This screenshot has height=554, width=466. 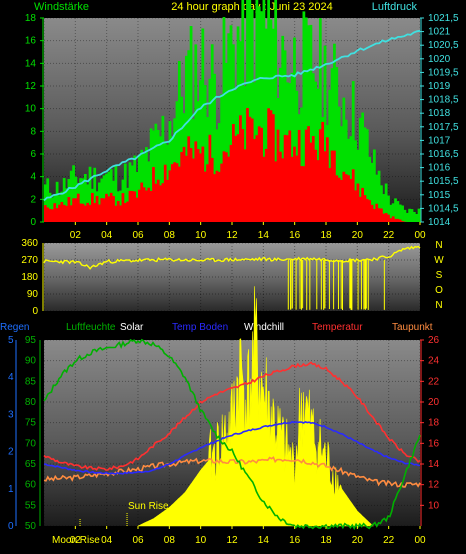 What do you see at coordinates (29, 243) in the screenshot?
I see `direction-y-tick-label: 360` at bounding box center [29, 243].